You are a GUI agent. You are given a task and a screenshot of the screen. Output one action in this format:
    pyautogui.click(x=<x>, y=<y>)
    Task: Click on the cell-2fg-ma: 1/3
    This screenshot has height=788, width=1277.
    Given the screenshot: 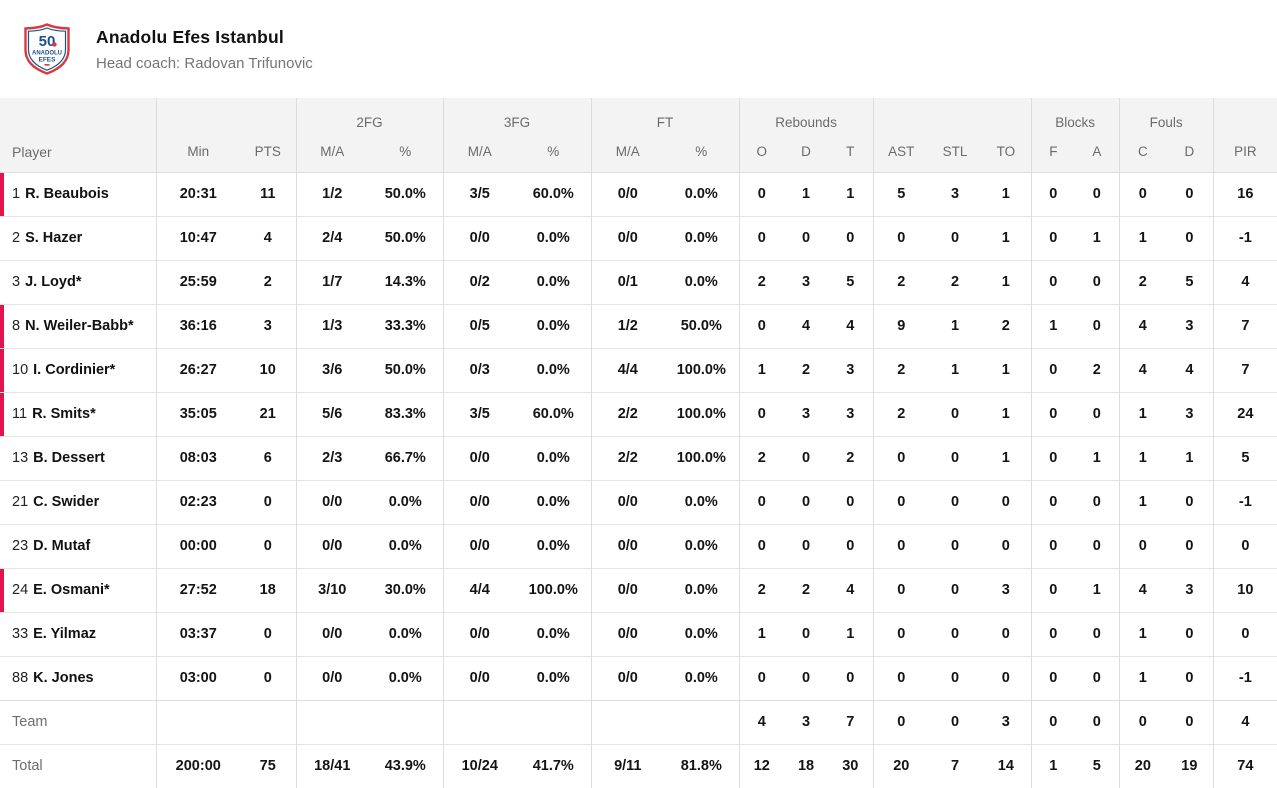 What is the action you would take?
    pyautogui.click(x=331, y=325)
    